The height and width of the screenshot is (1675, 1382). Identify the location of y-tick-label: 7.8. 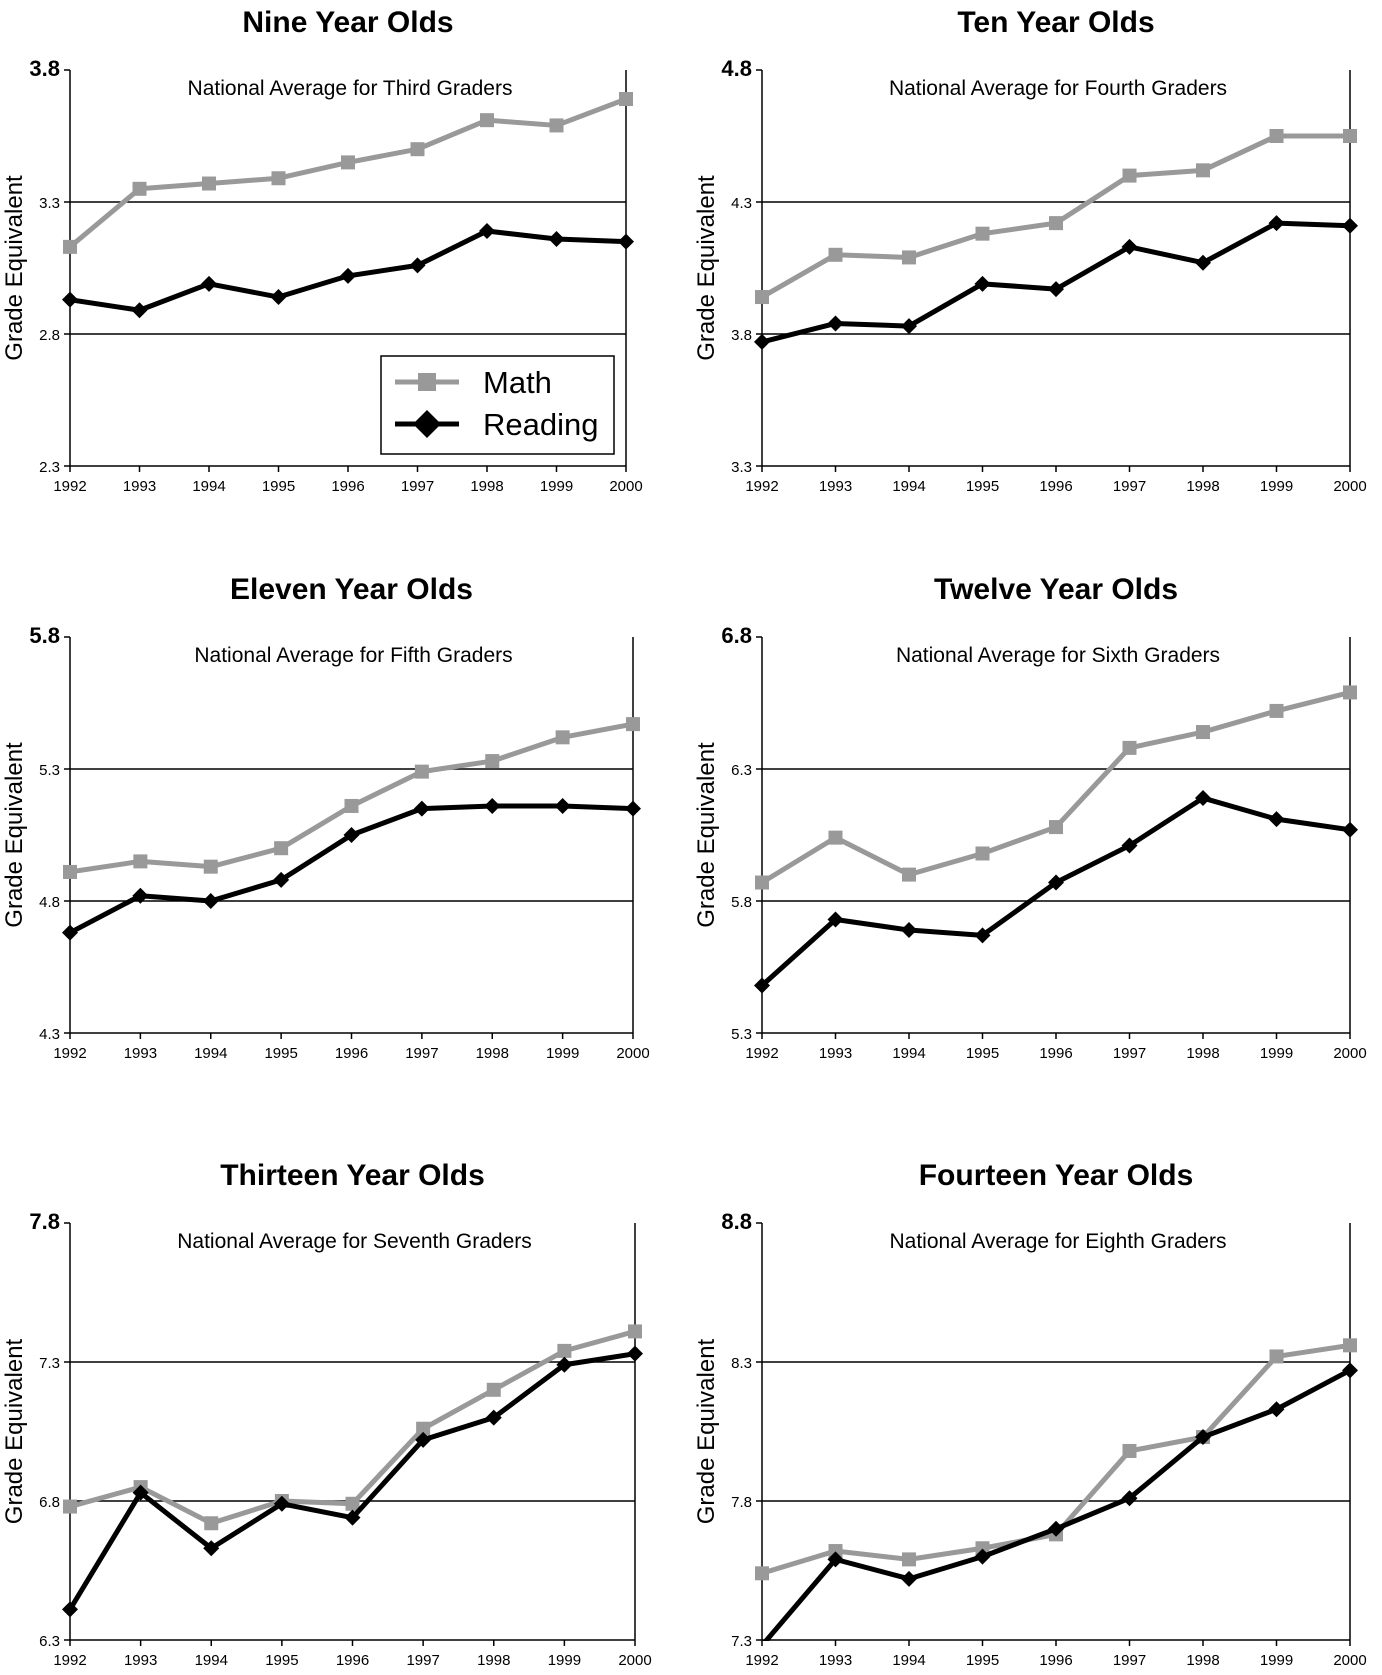
(44, 1221).